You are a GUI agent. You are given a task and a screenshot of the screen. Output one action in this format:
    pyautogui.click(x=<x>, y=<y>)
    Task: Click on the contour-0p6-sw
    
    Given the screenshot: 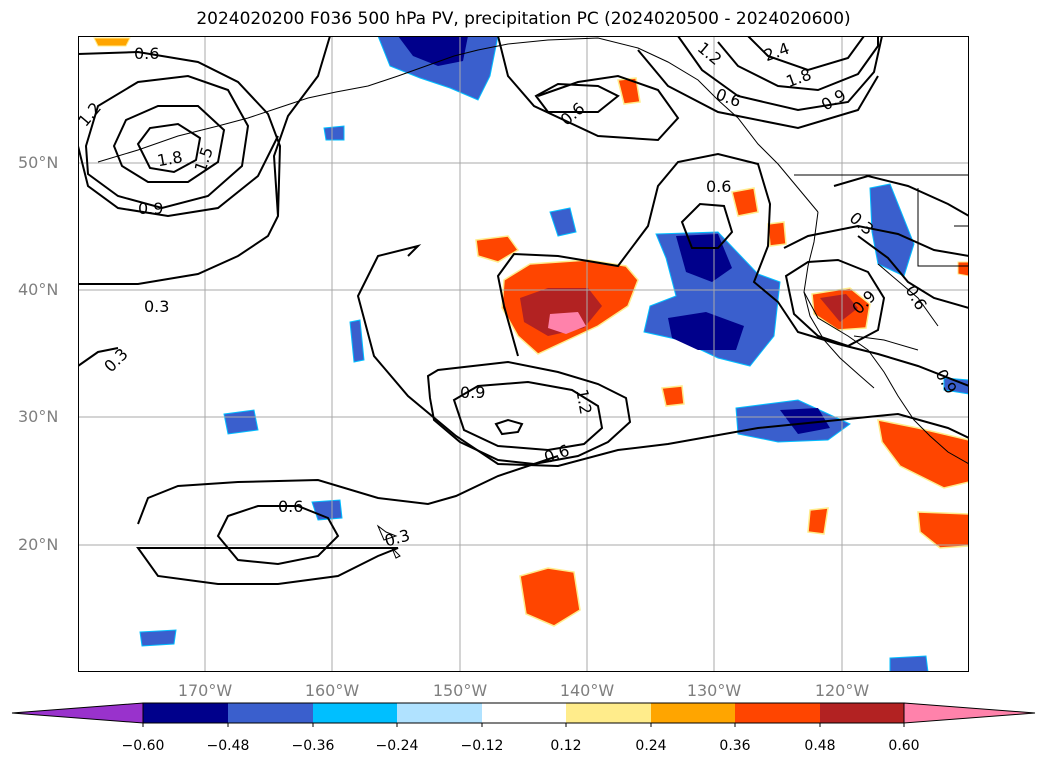 What is the action you would take?
    pyautogui.click(x=278, y=535)
    